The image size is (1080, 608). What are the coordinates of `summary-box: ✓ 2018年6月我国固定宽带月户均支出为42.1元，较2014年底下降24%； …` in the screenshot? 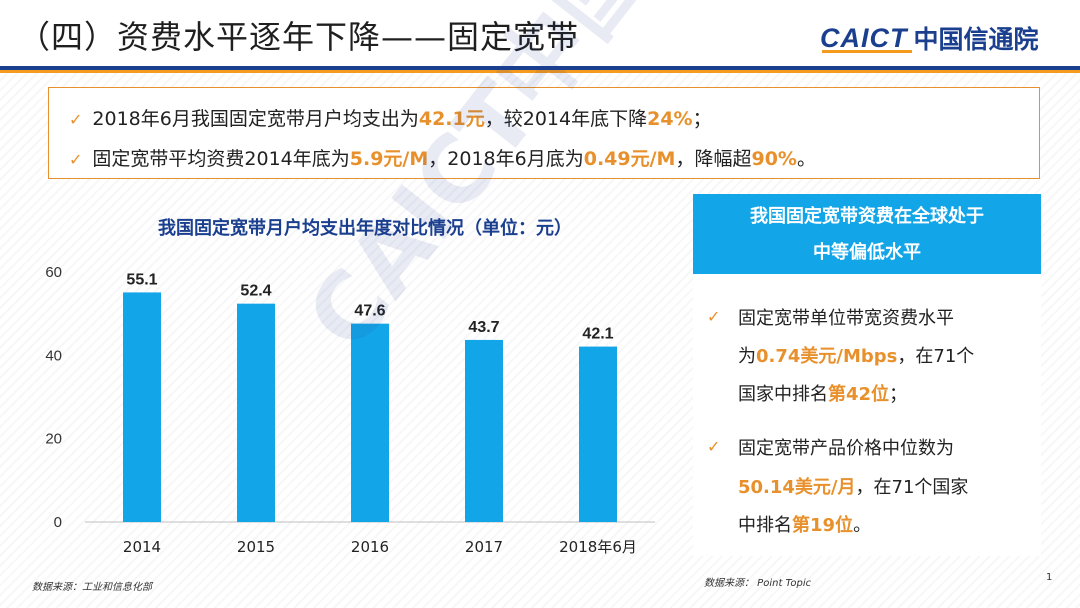 It's located at (544, 133).